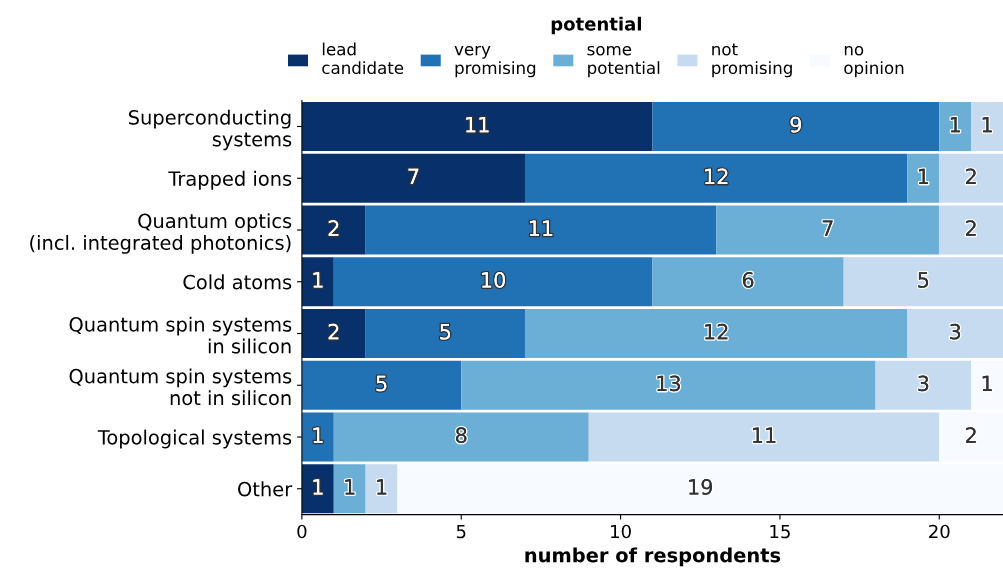 The image size is (1003, 575). What do you see at coordinates (302, 531) in the screenshot?
I see `x-tick-label: 0` at bounding box center [302, 531].